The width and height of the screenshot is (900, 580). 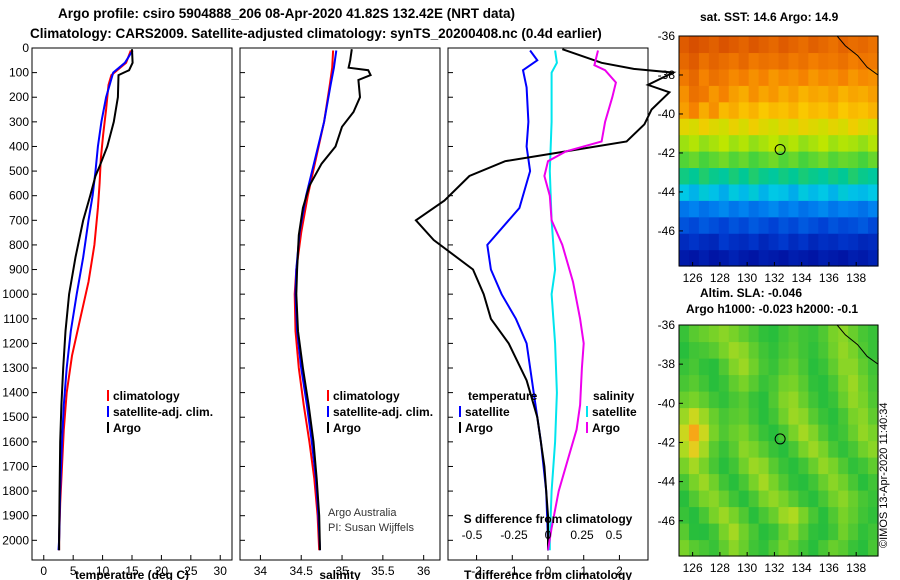 What do you see at coordinates (19, 196) in the screenshot?
I see `depth-tick-label: 600` at bounding box center [19, 196].